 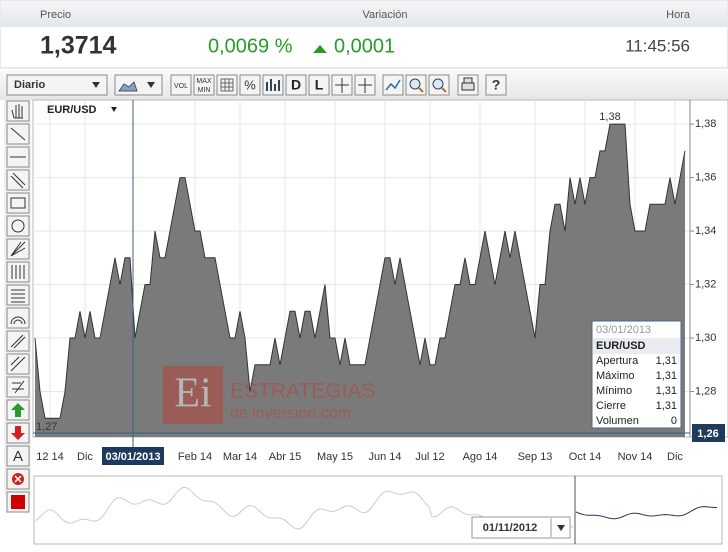 What do you see at coordinates (133, 456) in the screenshot?
I see `crosshair-date-box` at bounding box center [133, 456].